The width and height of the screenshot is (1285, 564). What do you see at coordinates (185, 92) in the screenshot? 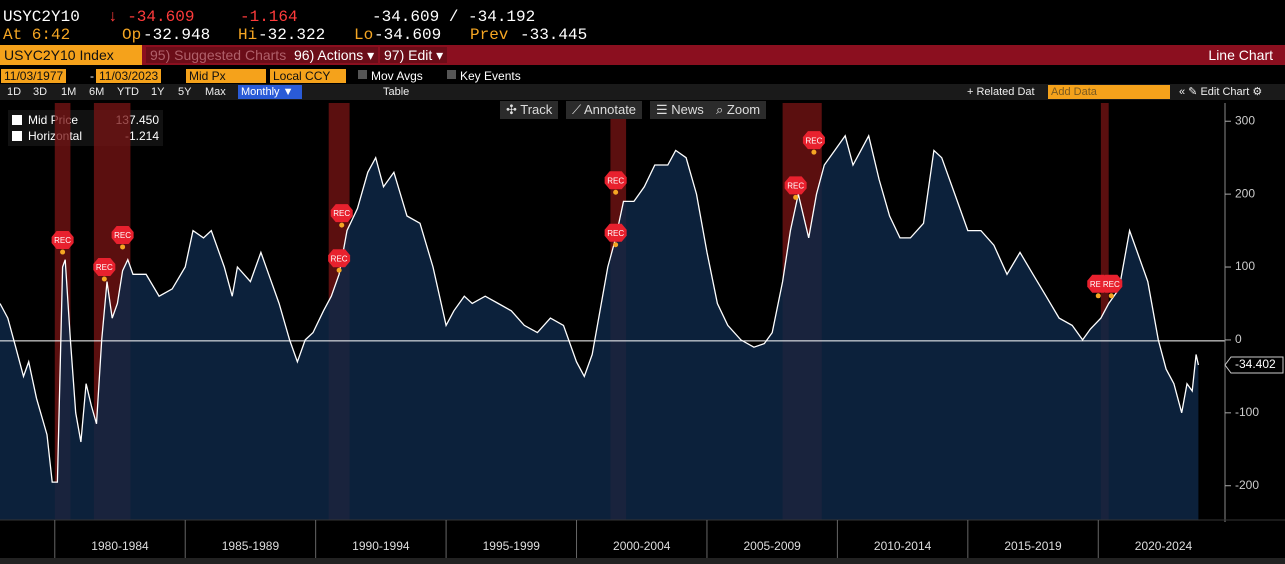
I see `range-button: 5Y` at bounding box center [185, 92].